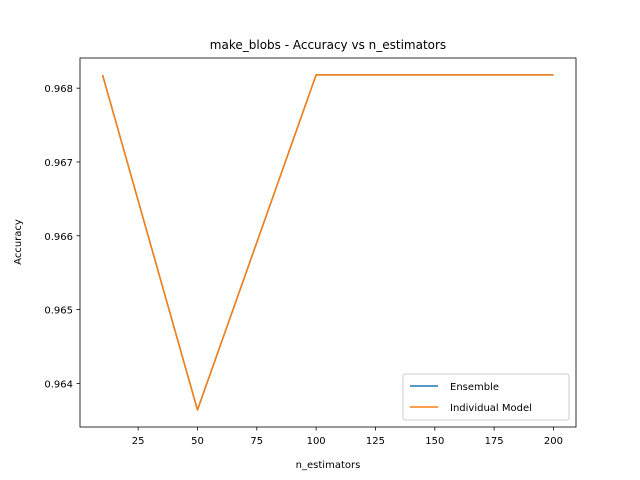 This screenshot has height=480, width=640. I want to click on y-tick-label: 0.965, so click(58, 311).